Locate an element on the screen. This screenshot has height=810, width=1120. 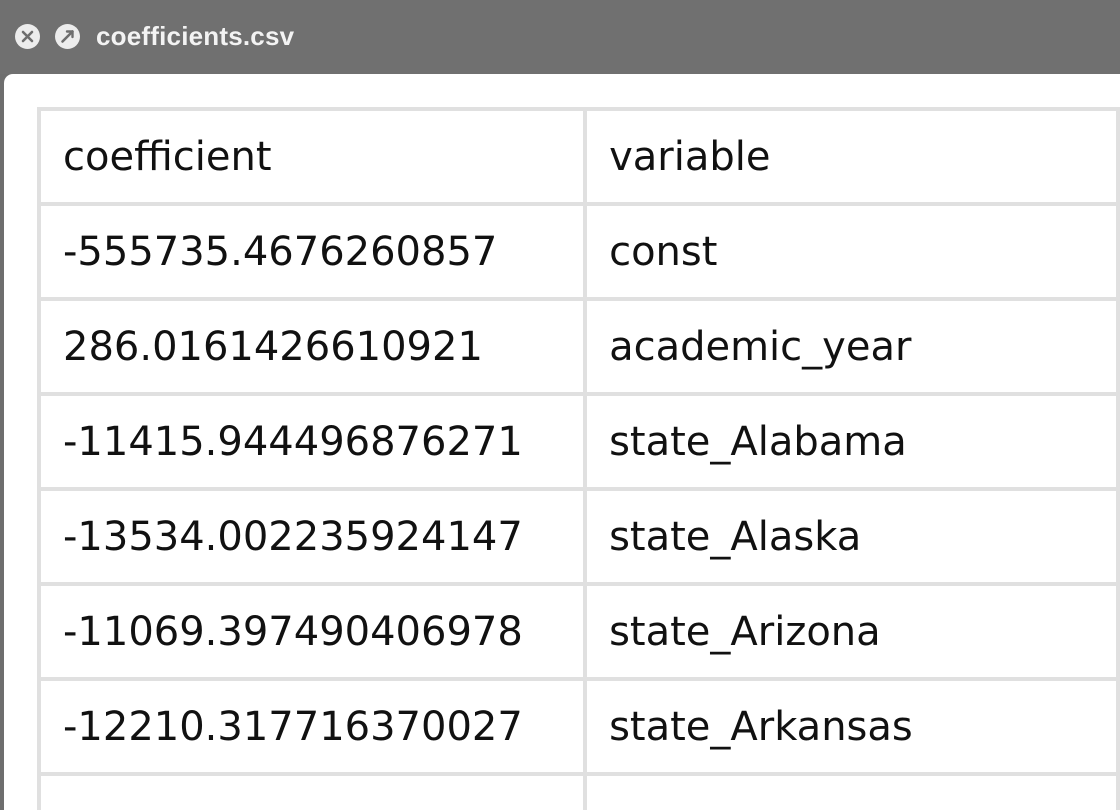
header-row: coefficient variable is located at coordinates (578, 154).